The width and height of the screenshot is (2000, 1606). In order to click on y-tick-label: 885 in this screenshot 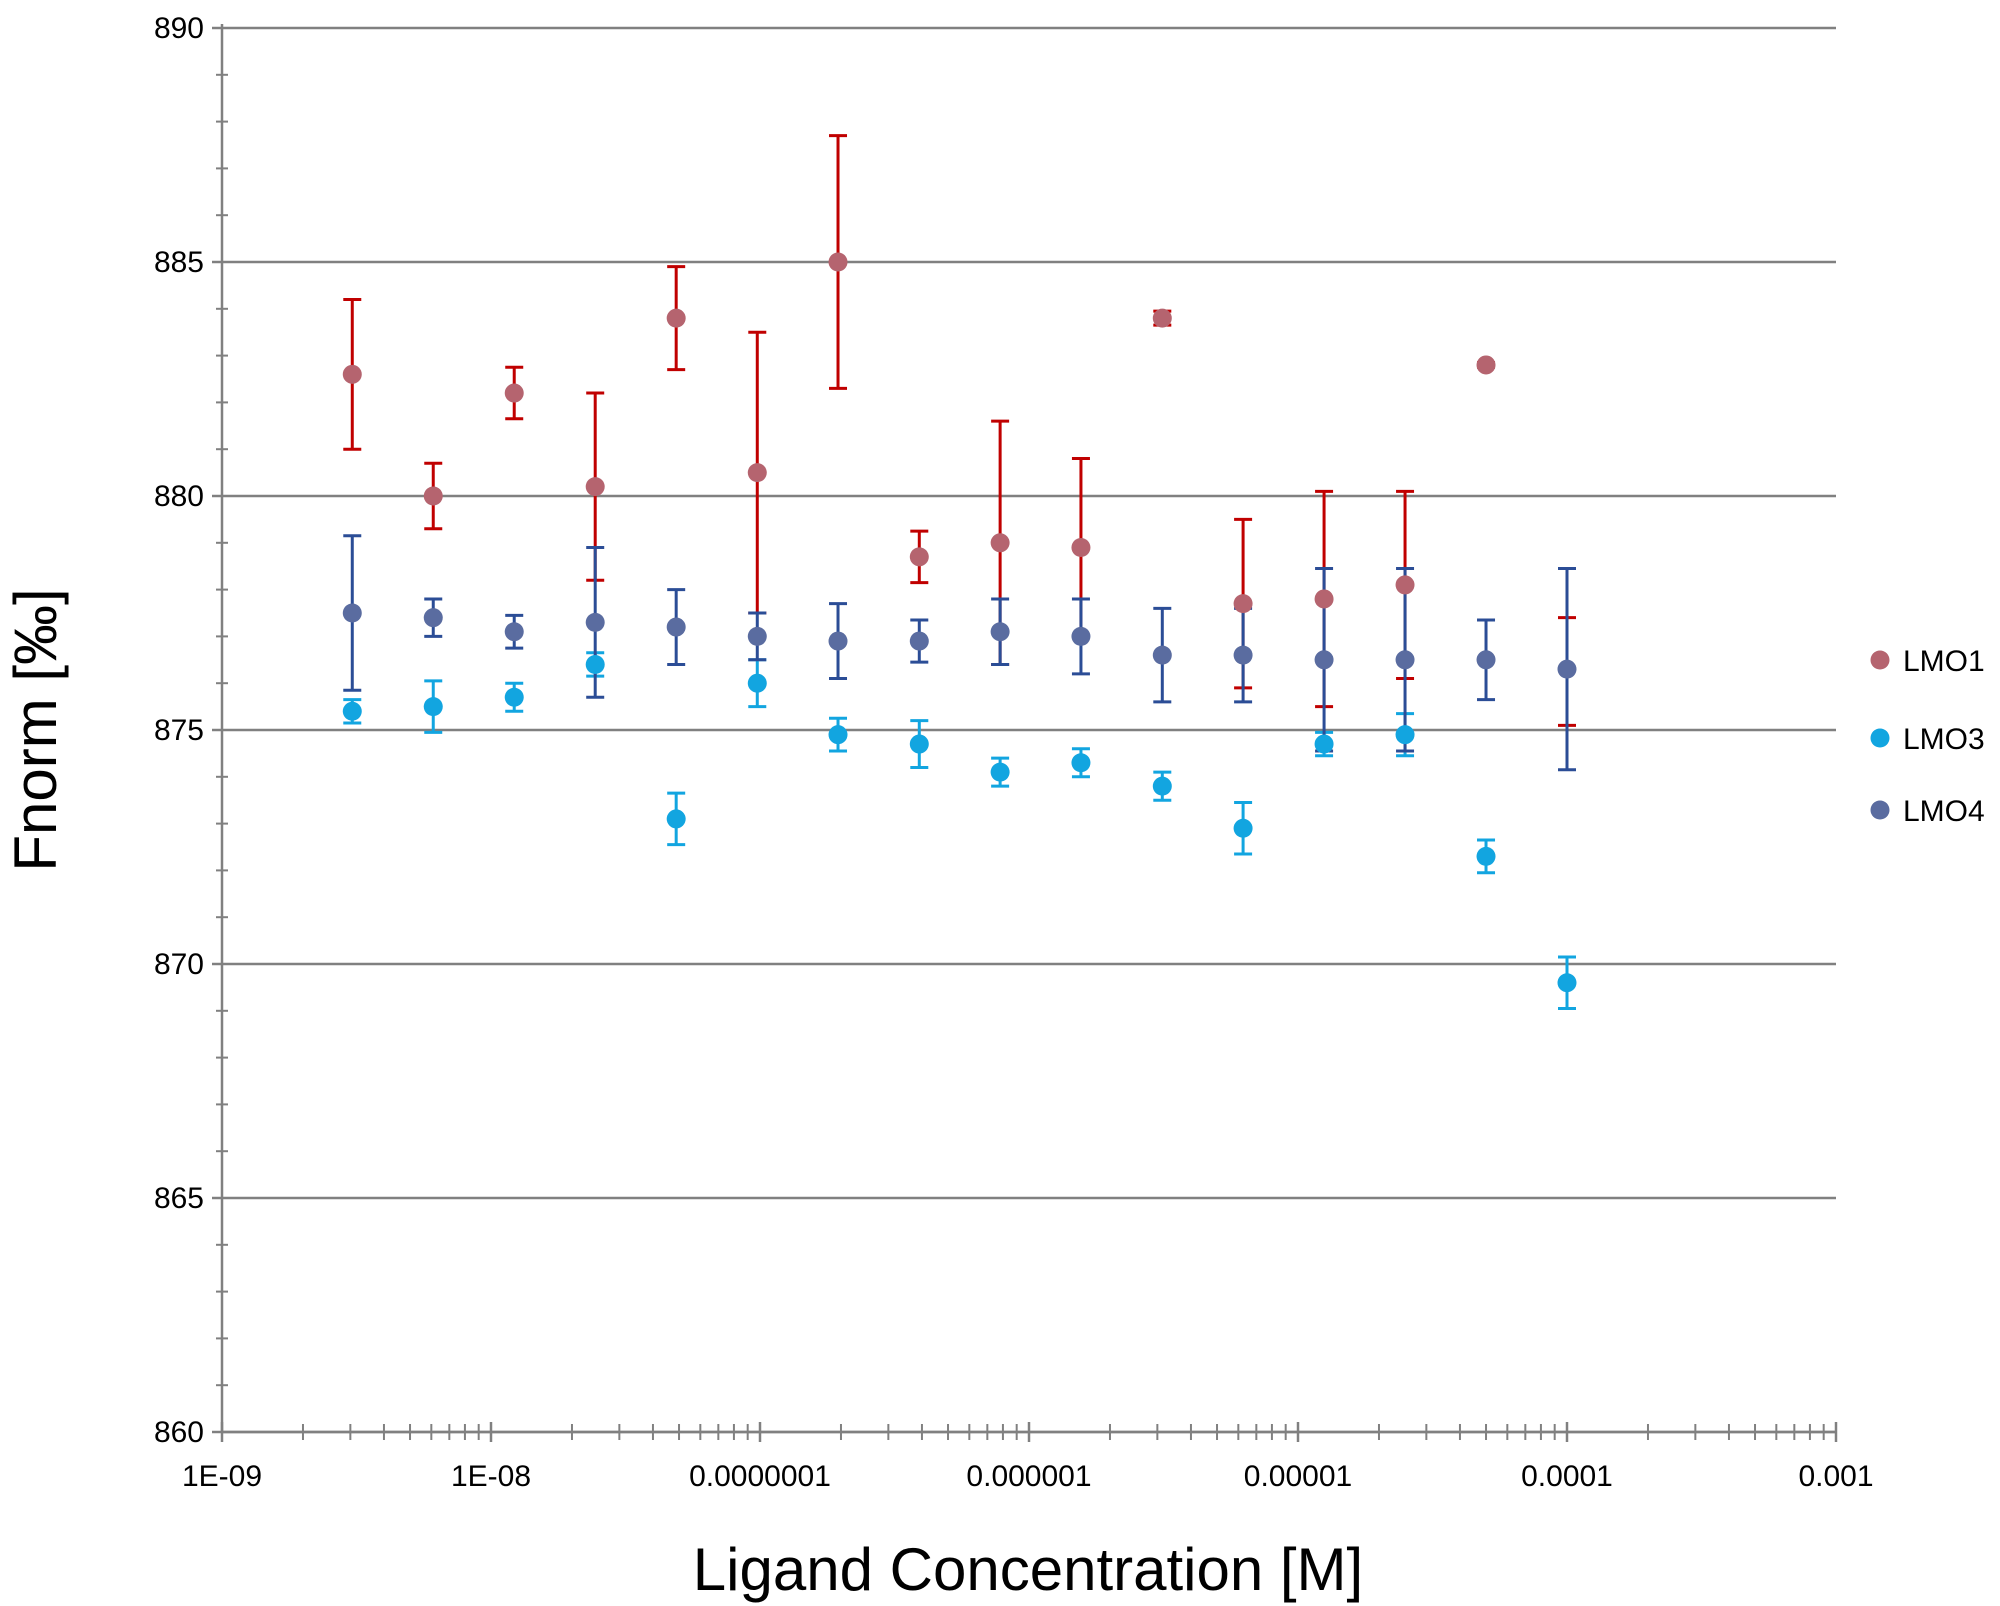, I will do `click(179, 262)`.